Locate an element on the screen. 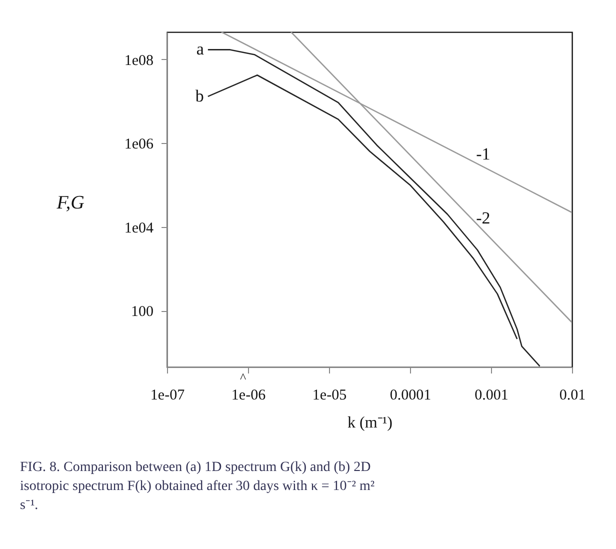 The height and width of the screenshot is (549, 616). x-tick-label: 1e-06 is located at coordinates (248, 396).